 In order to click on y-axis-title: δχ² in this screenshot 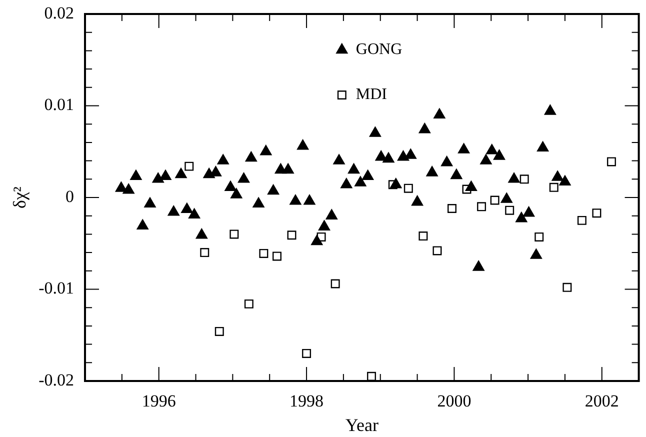, I will do `click(20, 197)`.